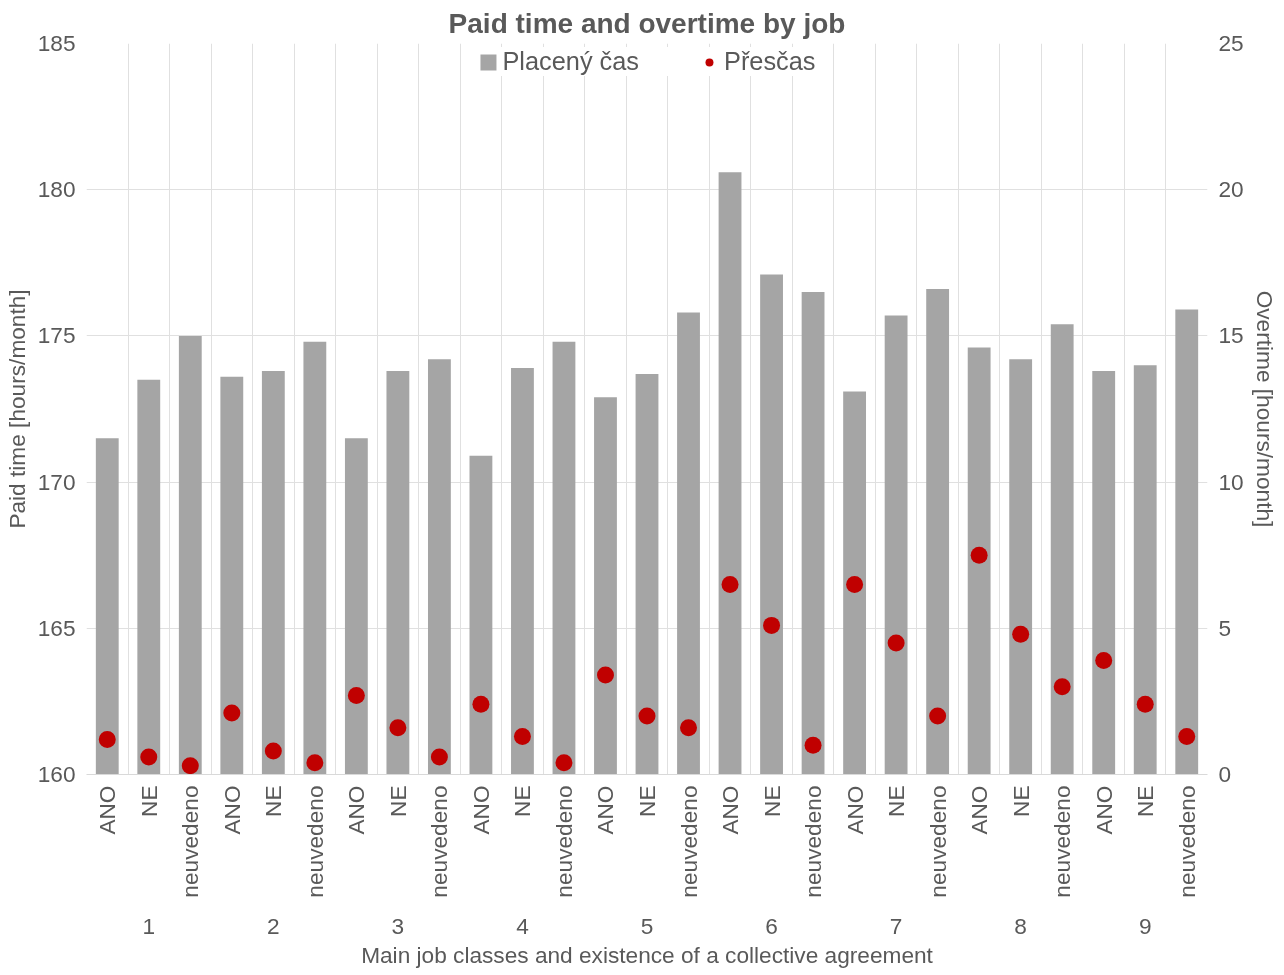 The image size is (1284, 975). What do you see at coordinates (647, 925) in the screenshot?
I see `text: 5` at bounding box center [647, 925].